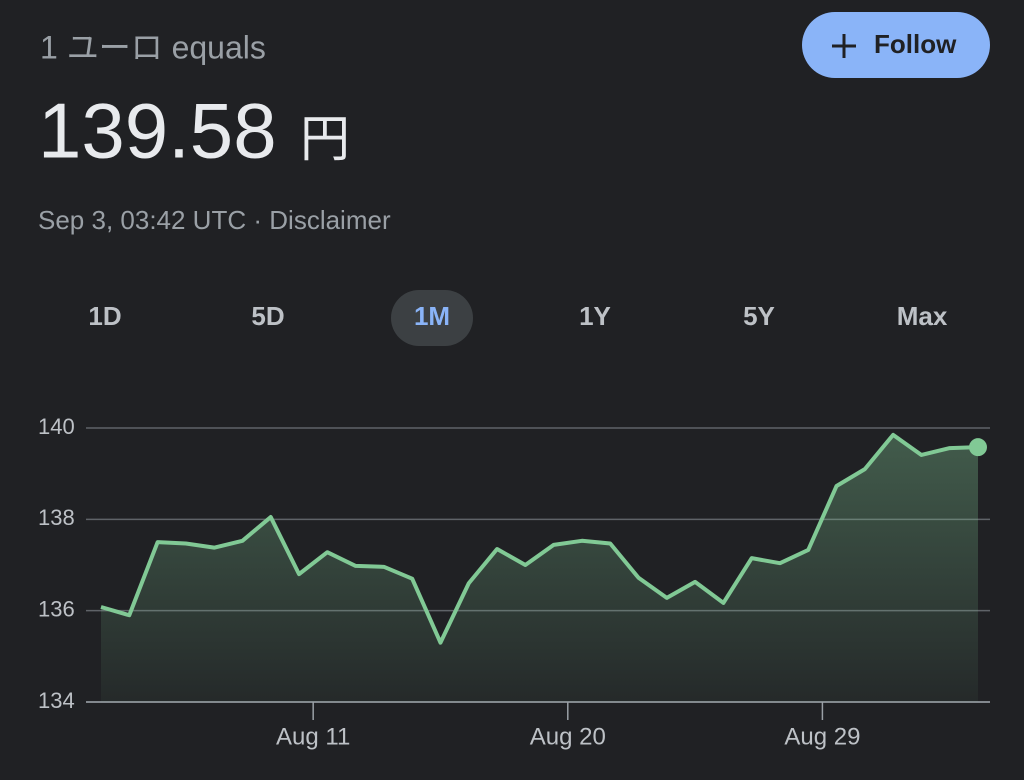 The width and height of the screenshot is (1024, 780). What do you see at coordinates (56, 426) in the screenshot?
I see `y-tick-label: 140` at bounding box center [56, 426].